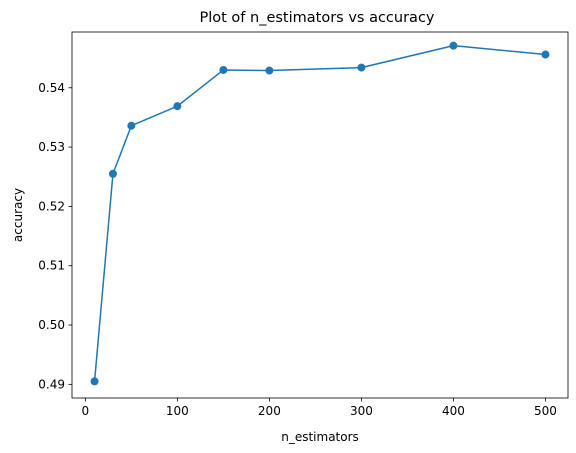 This screenshot has height=453, width=576. What do you see at coordinates (320, 437) in the screenshot?
I see `x-axis-label: n_estimators` at bounding box center [320, 437].